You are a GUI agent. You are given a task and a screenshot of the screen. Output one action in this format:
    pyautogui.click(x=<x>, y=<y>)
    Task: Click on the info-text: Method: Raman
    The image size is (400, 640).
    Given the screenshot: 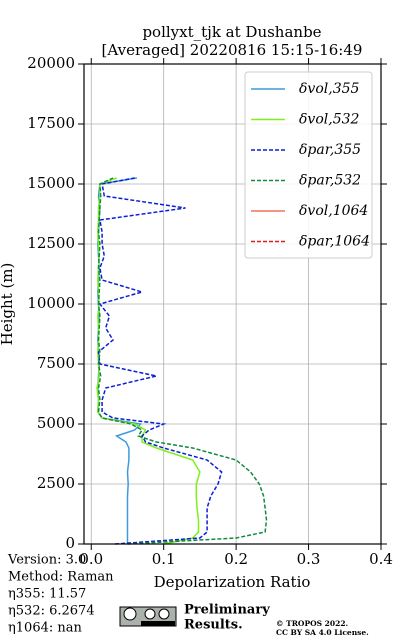 What is the action you would take?
    pyautogui.click(x=61, y=577)
    